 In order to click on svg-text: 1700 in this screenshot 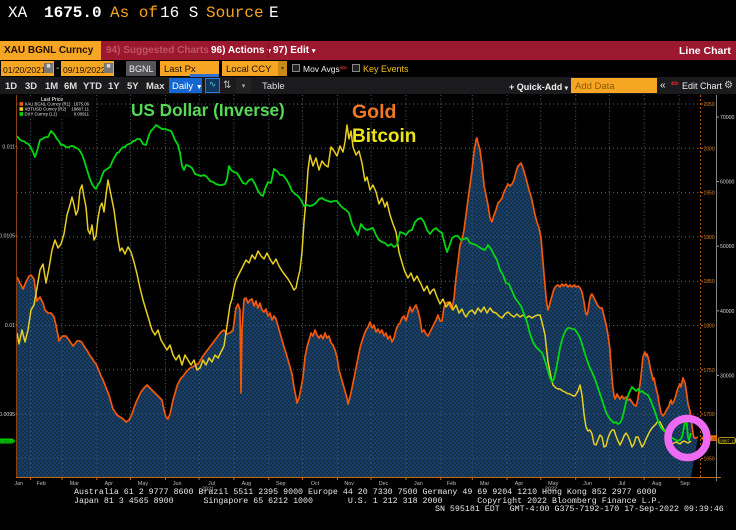, I will do `click(709, 415)`.